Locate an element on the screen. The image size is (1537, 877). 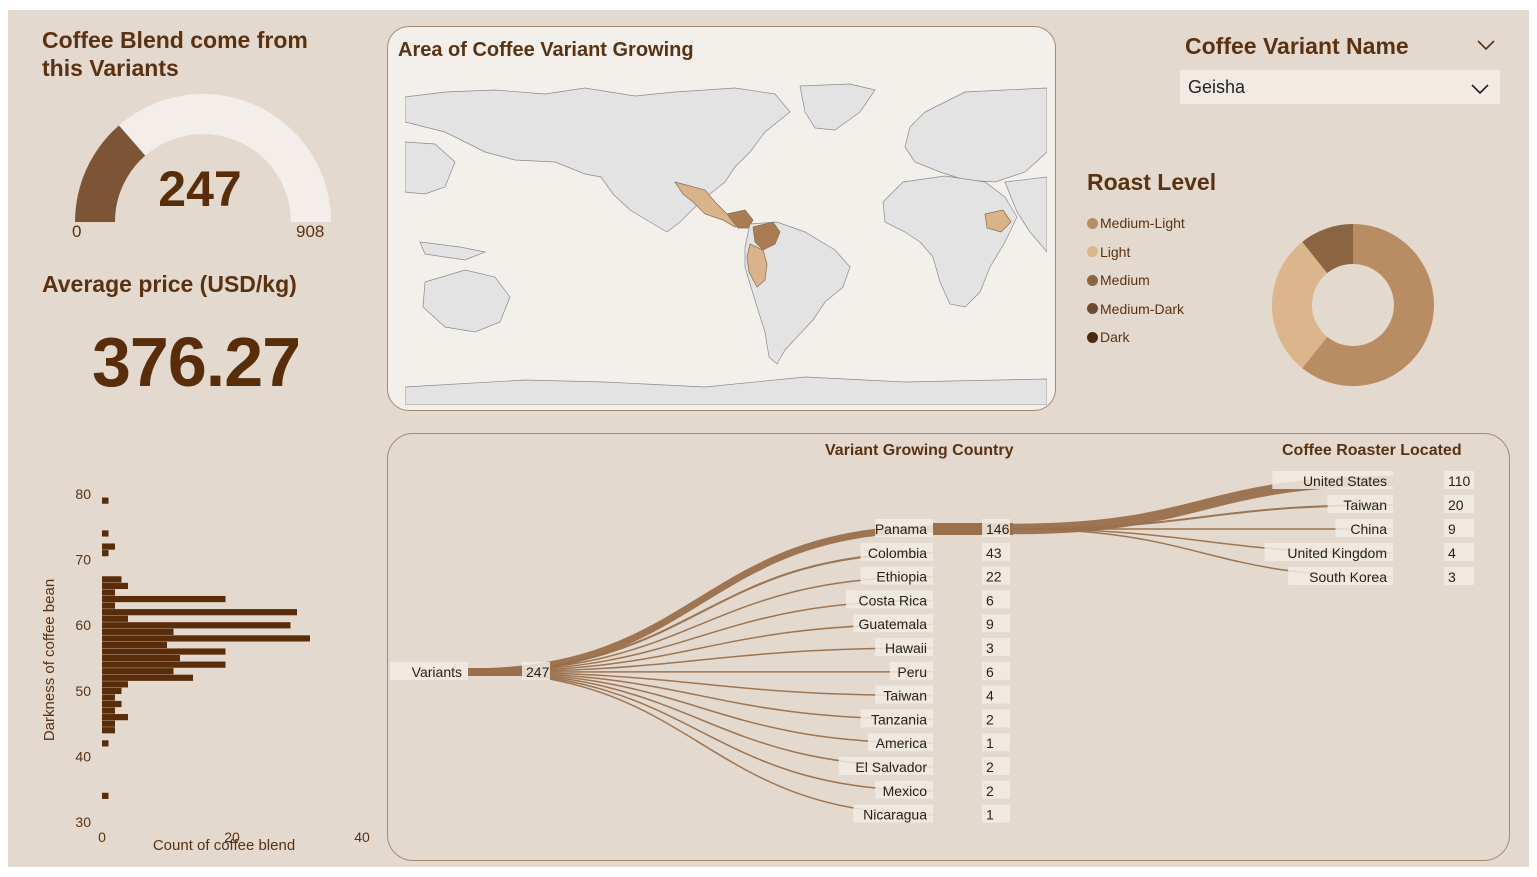
sankey-country-label: Mexico is located at coordinates (905, 791).